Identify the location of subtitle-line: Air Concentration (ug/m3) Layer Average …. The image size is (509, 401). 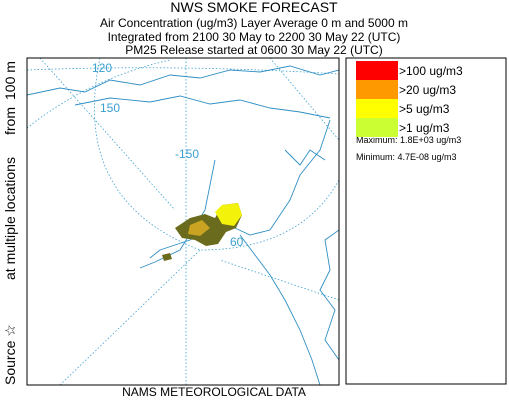
(254, 23).